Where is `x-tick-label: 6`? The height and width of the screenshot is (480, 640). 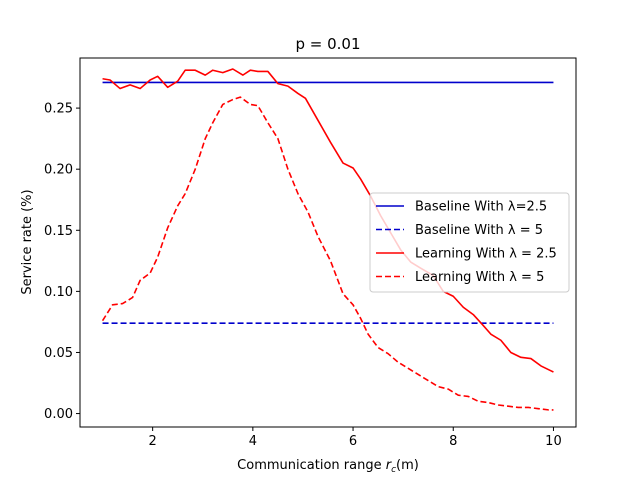
x-tick-label: 6 is located at coordinates (353, 441).